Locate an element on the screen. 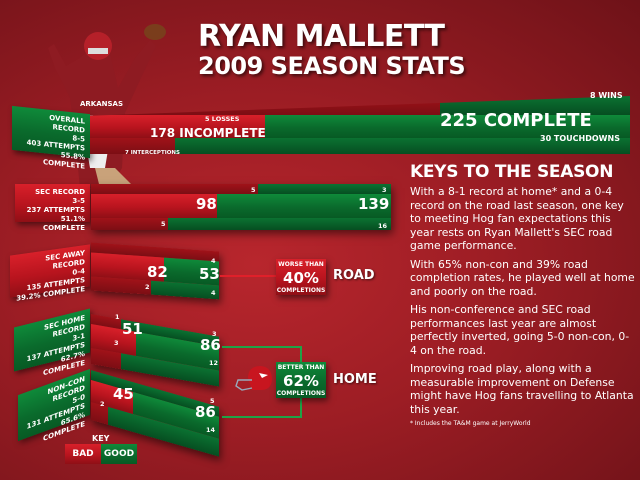  interceptions-segment is located at coordinates (132, 145).